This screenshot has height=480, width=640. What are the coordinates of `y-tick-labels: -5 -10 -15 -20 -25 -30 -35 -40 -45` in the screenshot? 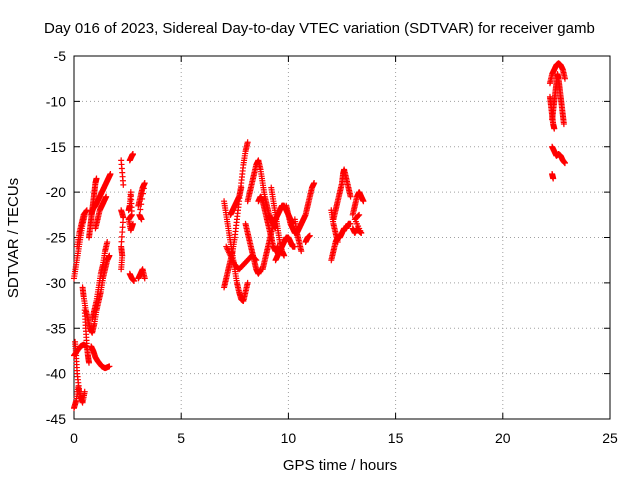 It's located at (56, 237).